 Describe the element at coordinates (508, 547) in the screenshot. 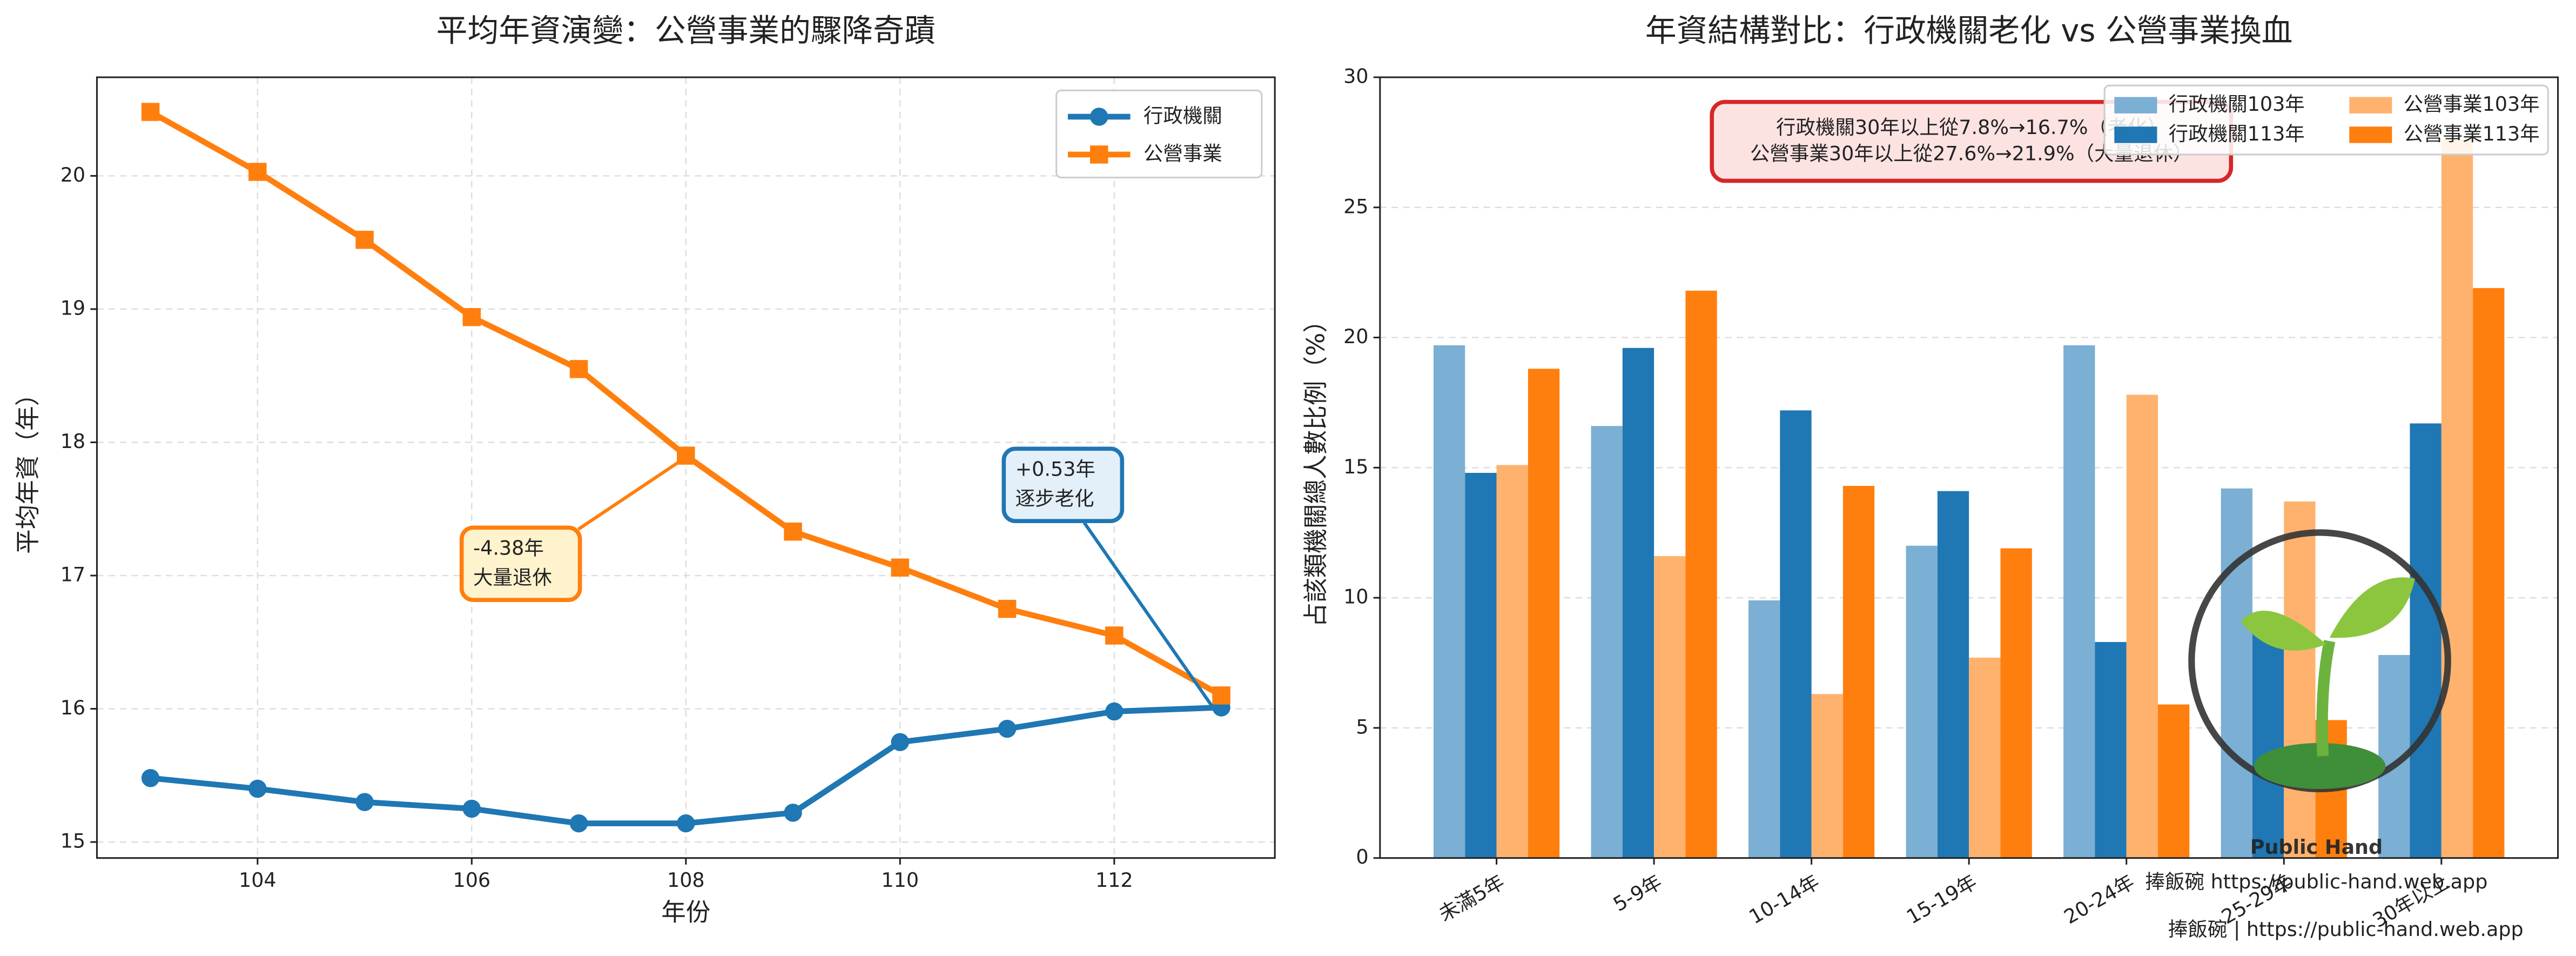

I see `annotation-text: -4.38年` at that location.